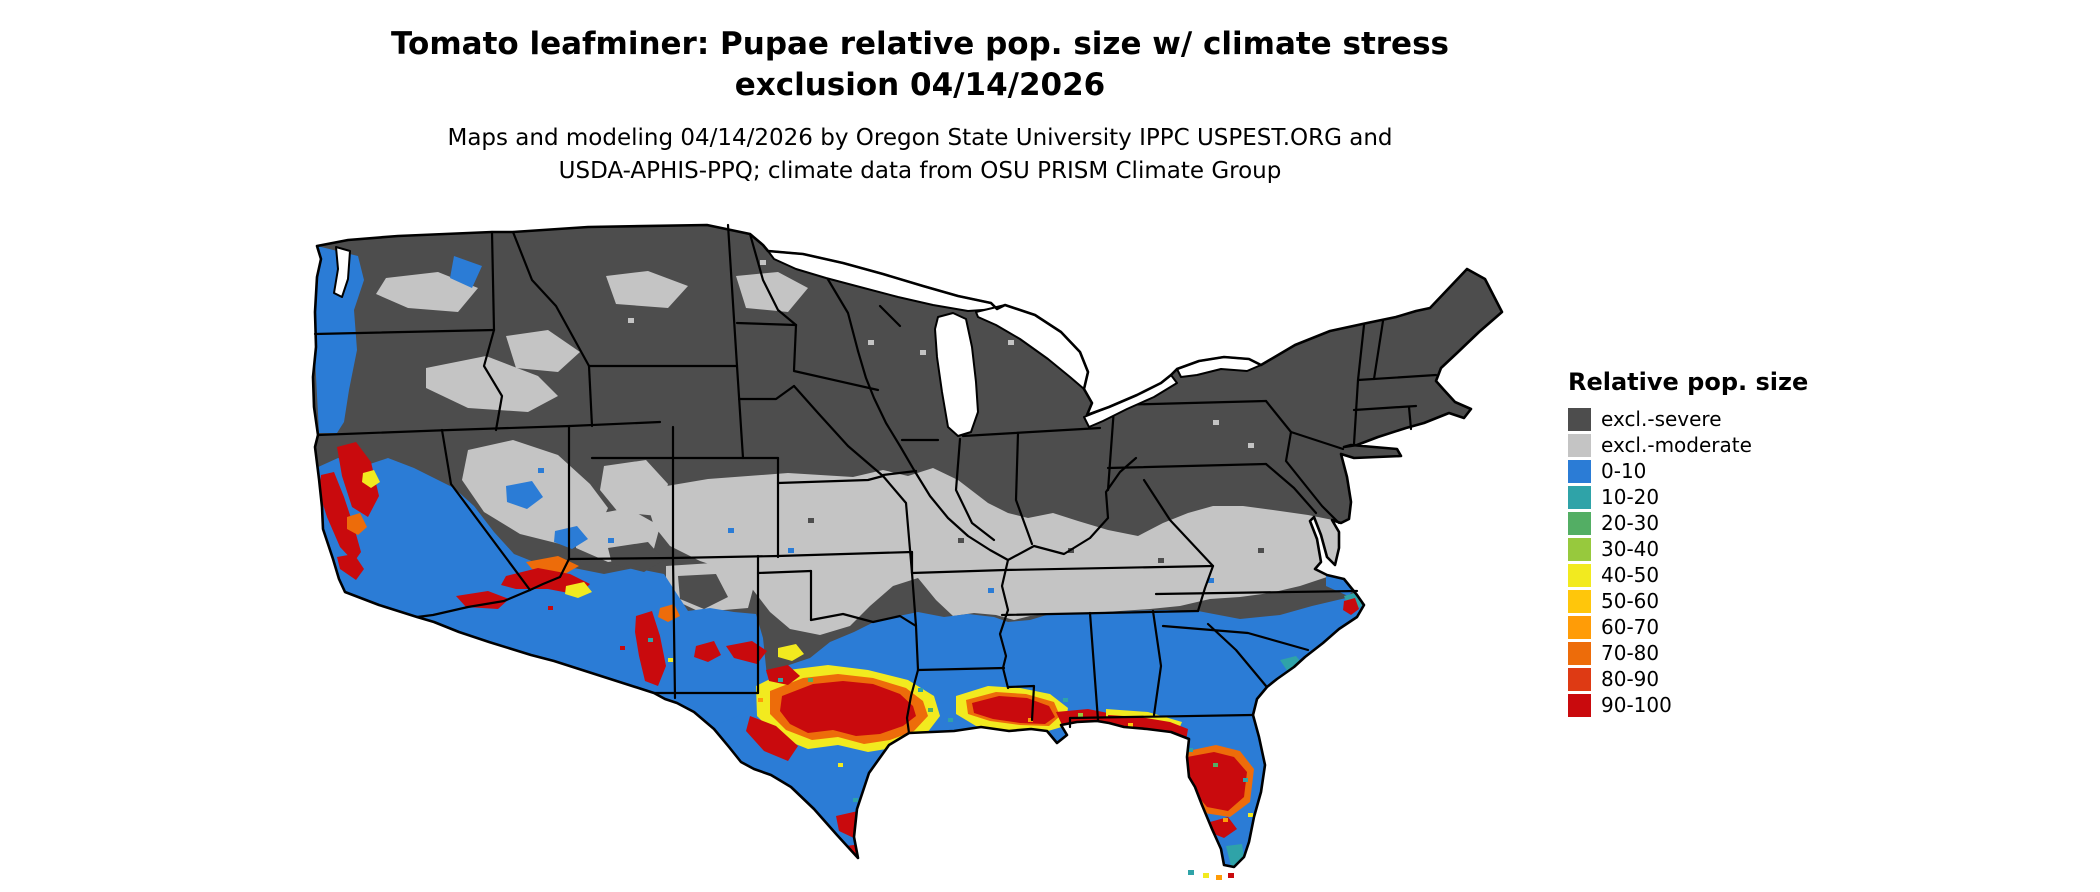 The height and width of the screenshot is (892, 2100). I want to click on legend-label: 70-80, so click(1630, 653).